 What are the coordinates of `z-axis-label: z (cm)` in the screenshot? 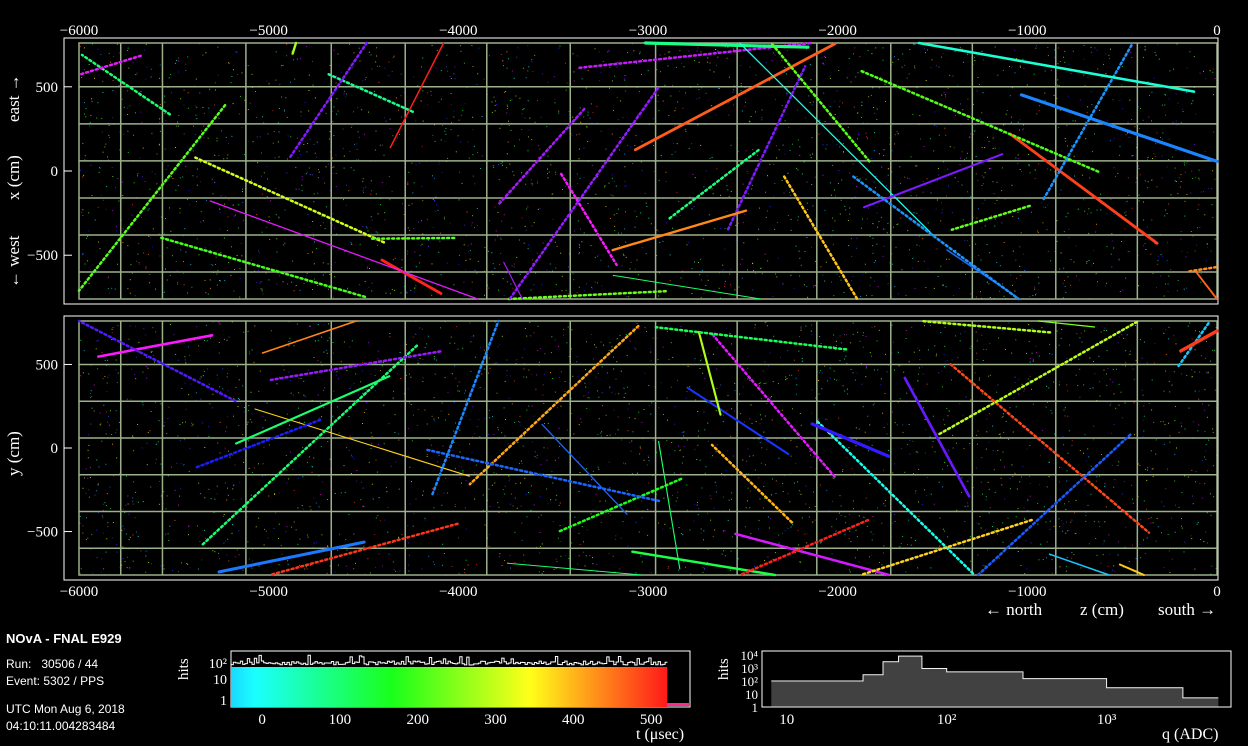 It's located at (1102, 609).